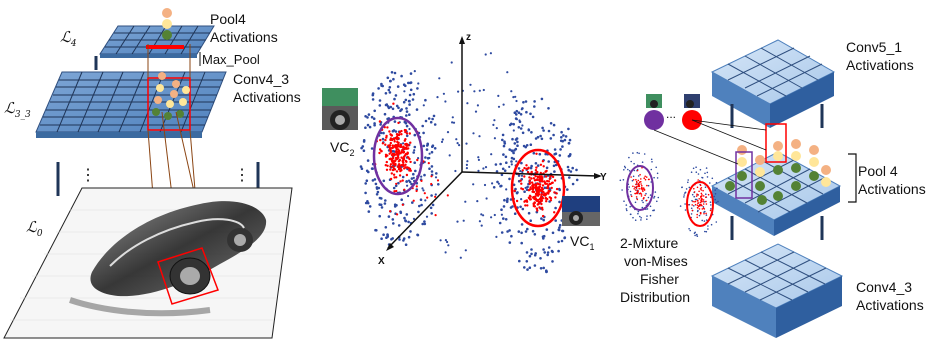 The width and height of the screenshot is (926, 350). What do you see at coordinates (261, 79) in the screenshot?
I see `conv4-3-label-1: Conv4_3` at bounding box center [261, 79].